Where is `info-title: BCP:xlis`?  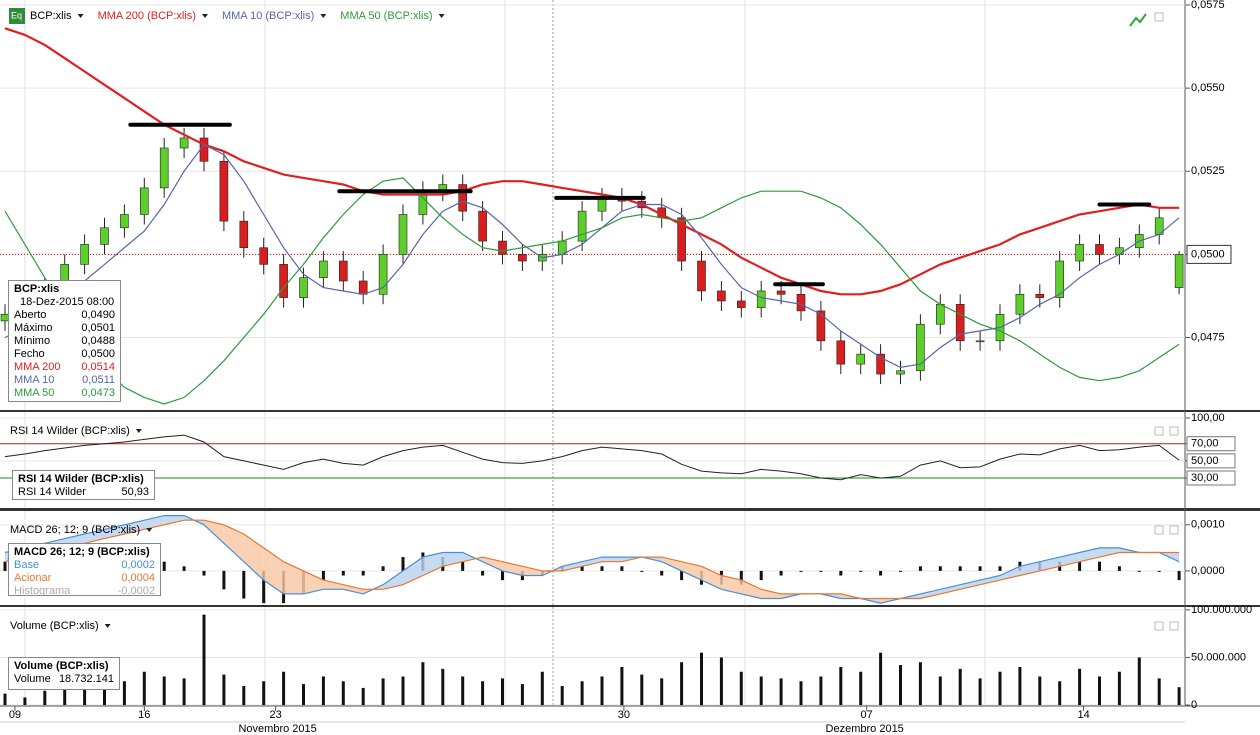
info-title: BCP:xlis is located at coordinates (37, 289).